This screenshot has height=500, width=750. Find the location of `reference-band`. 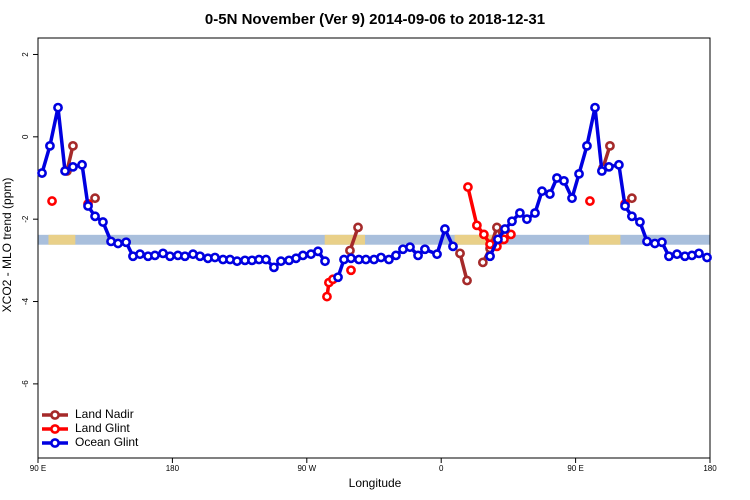

reference-band is located at coordinates (374, 239).